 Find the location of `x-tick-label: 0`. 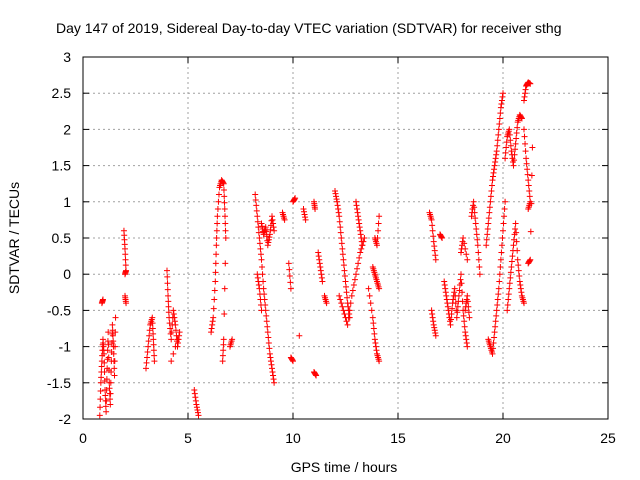

x-tick-label: 0 is located at coordinates (83, 438).